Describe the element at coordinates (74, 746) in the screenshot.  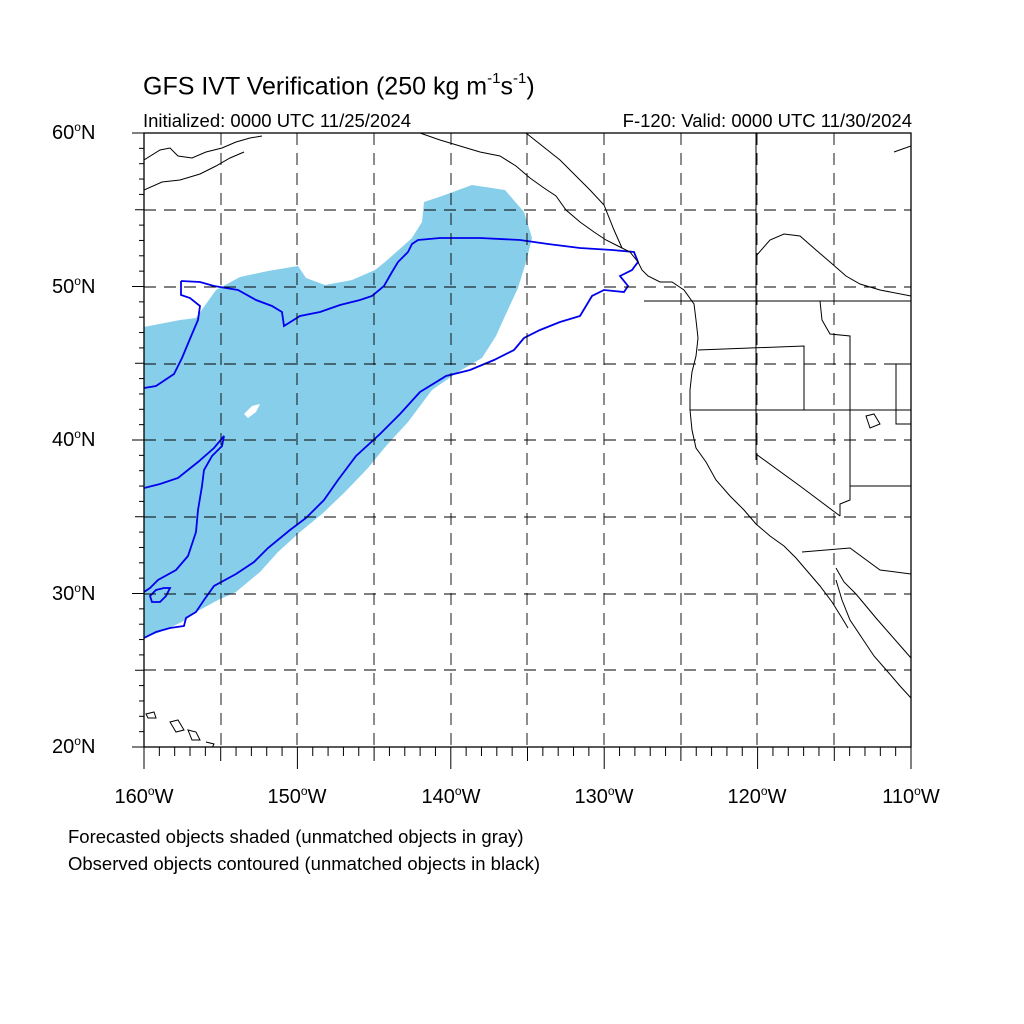
I see `lat-label-20: 20oN` at that location.